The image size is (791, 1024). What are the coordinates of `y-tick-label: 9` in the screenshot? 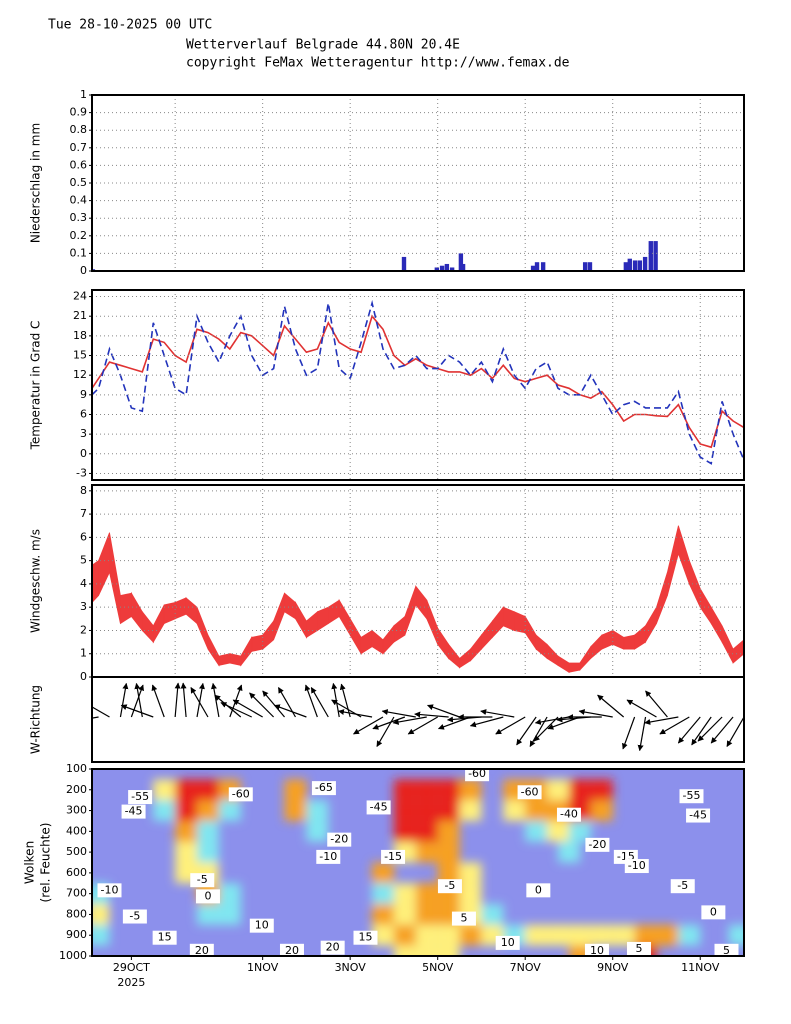 It's located at (83, 394).